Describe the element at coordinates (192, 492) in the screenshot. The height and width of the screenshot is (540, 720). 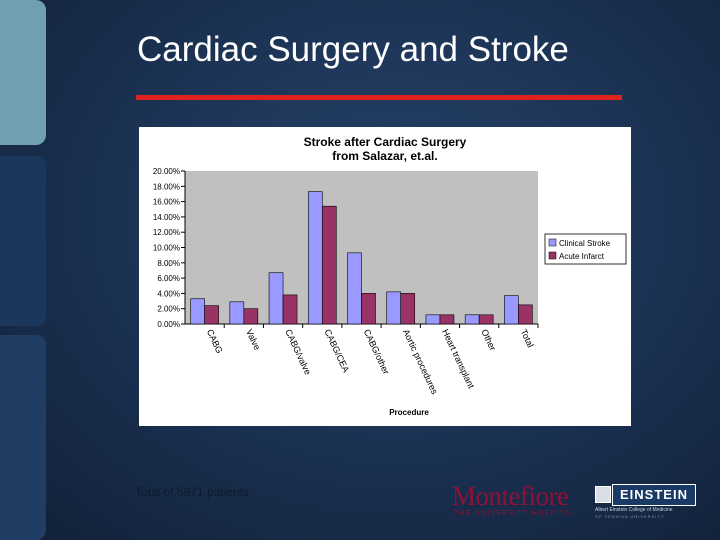
I see `footer-note: Total of 5971 patients` at that location.